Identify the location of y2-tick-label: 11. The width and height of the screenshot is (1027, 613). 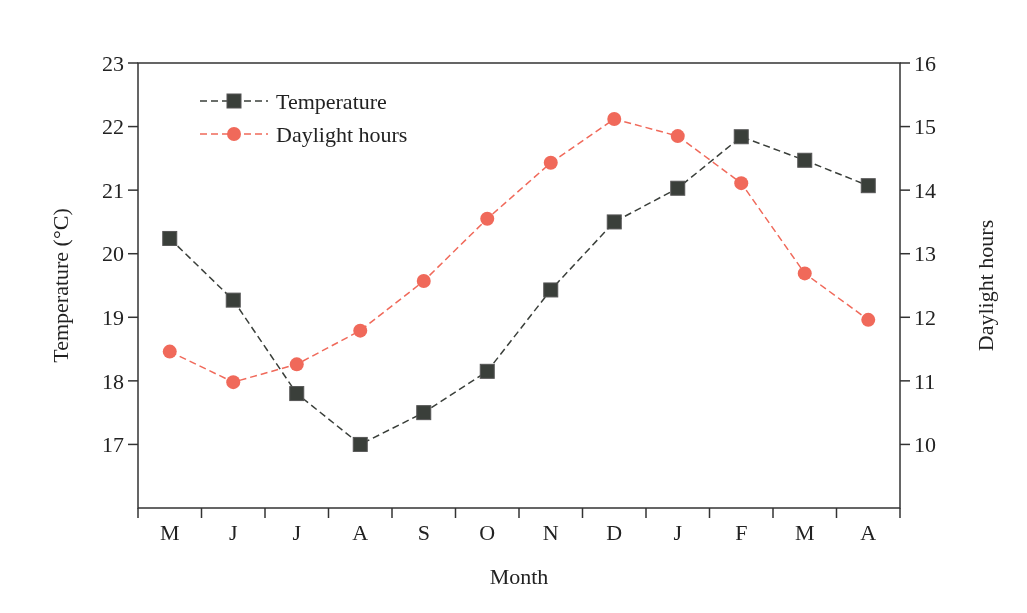
(925, 381).